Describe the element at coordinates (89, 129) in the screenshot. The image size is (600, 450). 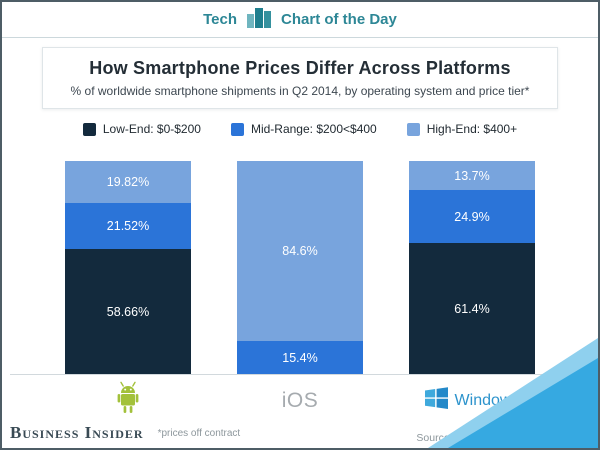
I see `legend-swatch-low-end` at that location.